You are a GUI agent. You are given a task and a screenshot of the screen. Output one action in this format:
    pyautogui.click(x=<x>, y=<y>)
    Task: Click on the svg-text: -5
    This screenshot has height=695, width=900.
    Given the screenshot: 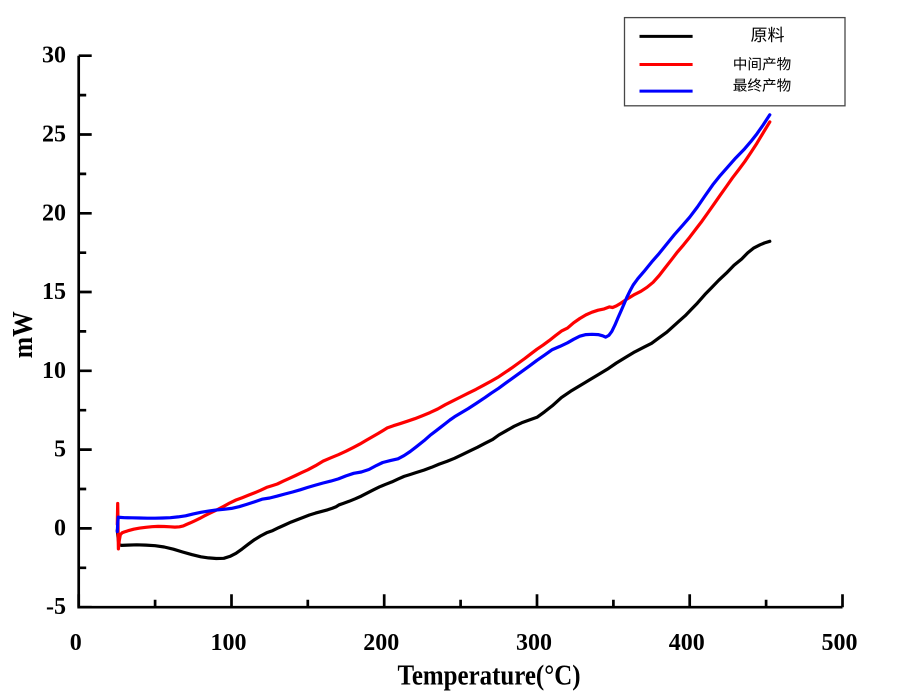 What is the action you would take?
    pyautogui.click(x=56, y=607)
    